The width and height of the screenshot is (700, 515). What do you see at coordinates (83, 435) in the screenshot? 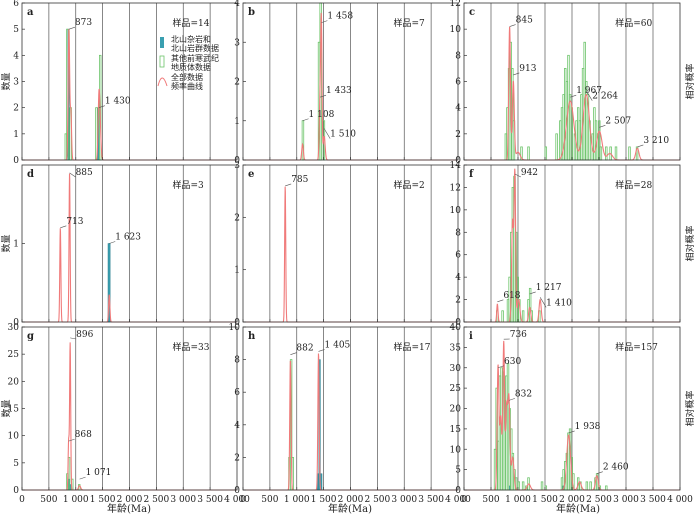
I see `peak-label-g-1: 868` at bounding box center [83, 435].